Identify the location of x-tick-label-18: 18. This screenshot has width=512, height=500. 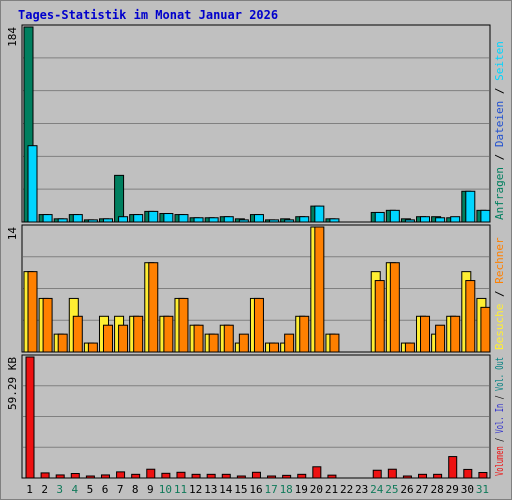
(286, 489).